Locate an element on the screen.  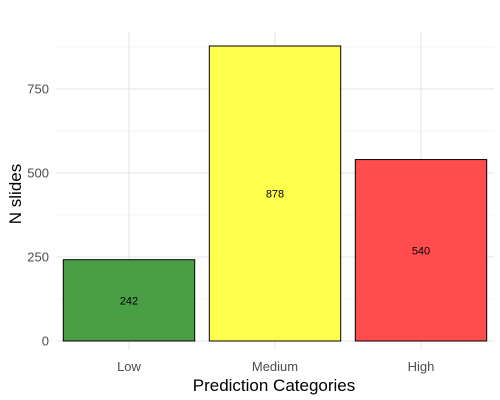
data-label-low: 242 is located at coordinates (129, 301).